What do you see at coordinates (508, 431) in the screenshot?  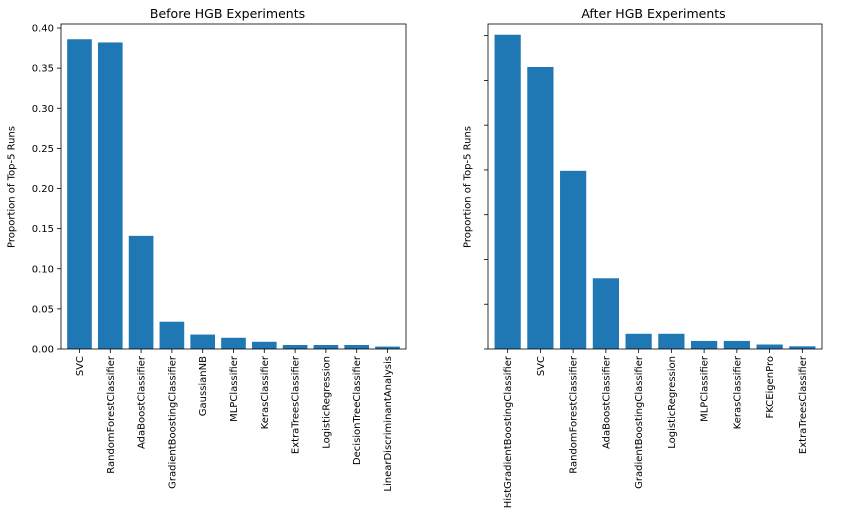 I see `x-tick-label: HistGradientBoostingClassifier` at bounding box center [508, 431].